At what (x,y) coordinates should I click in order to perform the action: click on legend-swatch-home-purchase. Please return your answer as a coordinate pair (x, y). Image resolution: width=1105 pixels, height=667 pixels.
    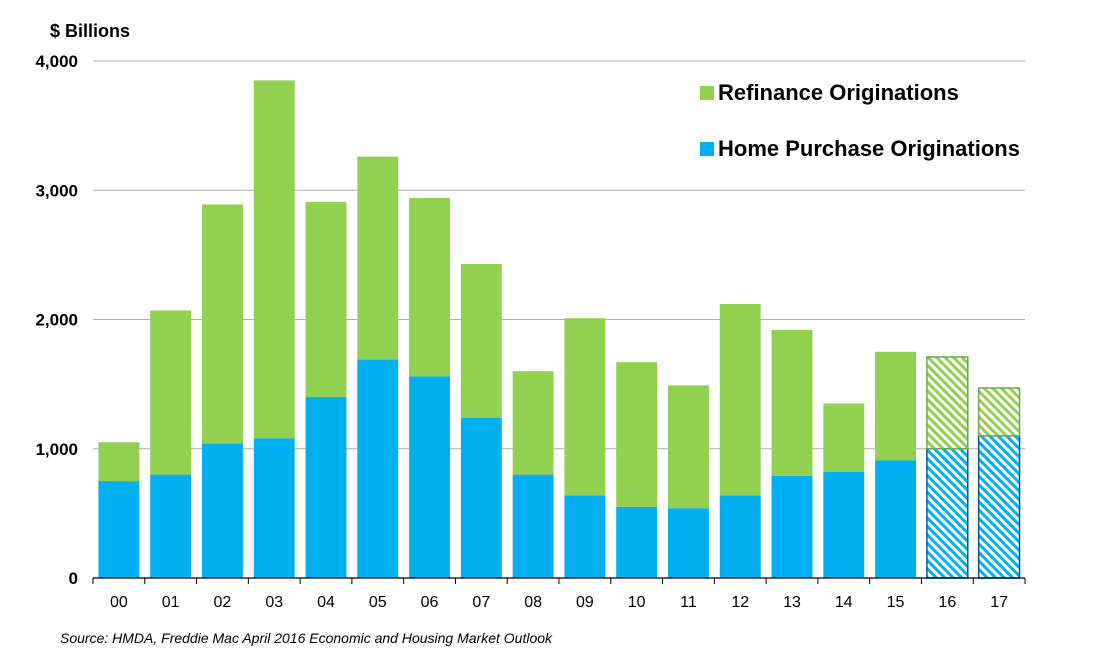
    Looking at the image, I should click on (707, 149).